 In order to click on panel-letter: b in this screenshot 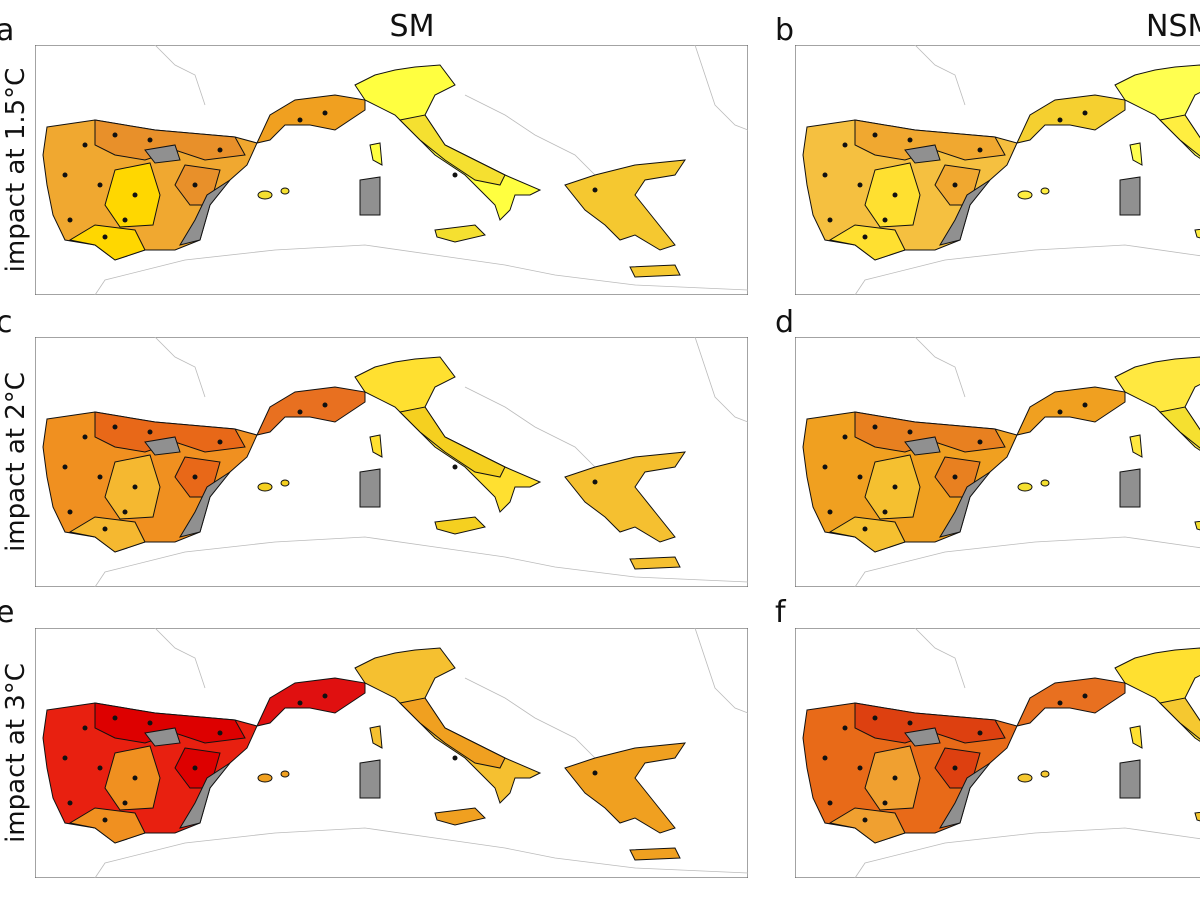, I will do `click(784, 30)`.